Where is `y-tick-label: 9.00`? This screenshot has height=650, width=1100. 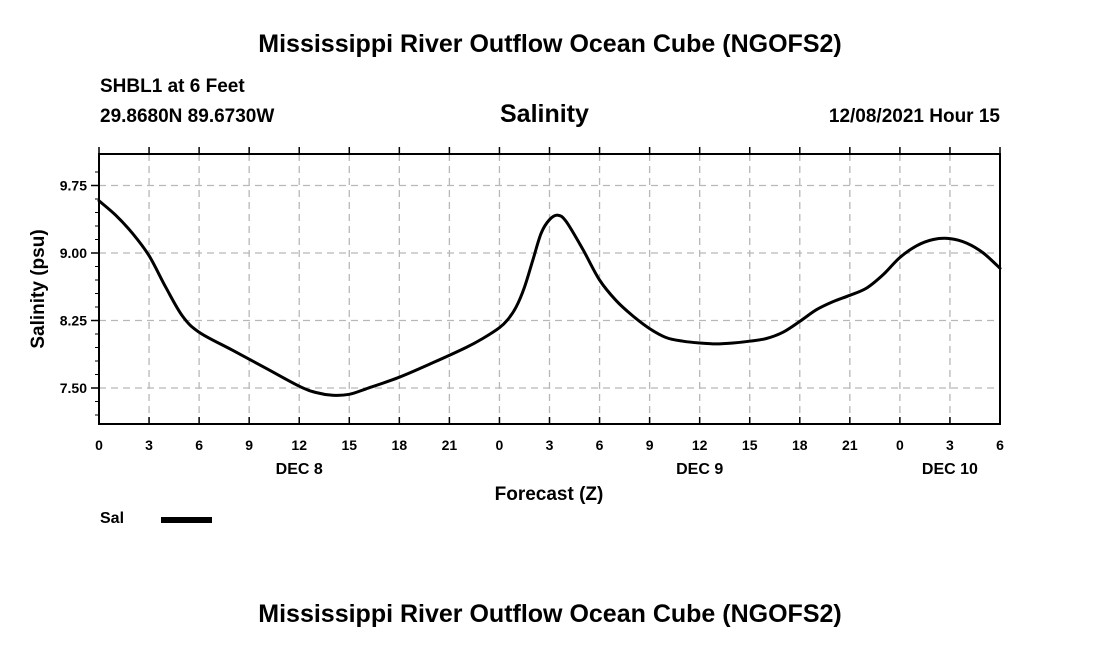
y-tick-label: 9.00 is located at coordinates (73, 253).